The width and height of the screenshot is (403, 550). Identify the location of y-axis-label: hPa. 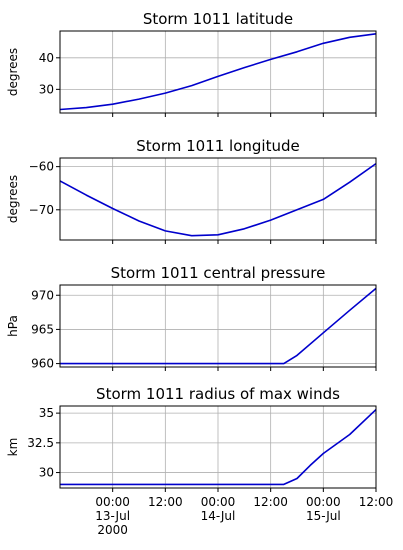
(13, 326).